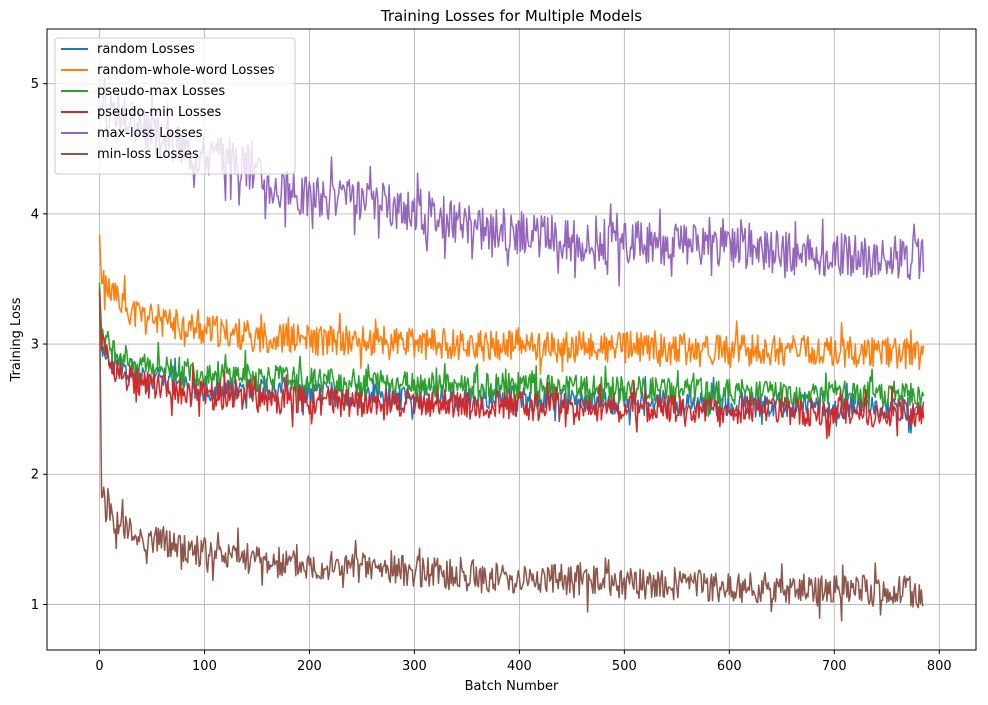  What do you see at coordinates (834, 666) in the screenshot?
I see `x-tick-label: 700` at bounding box center [834, 666].